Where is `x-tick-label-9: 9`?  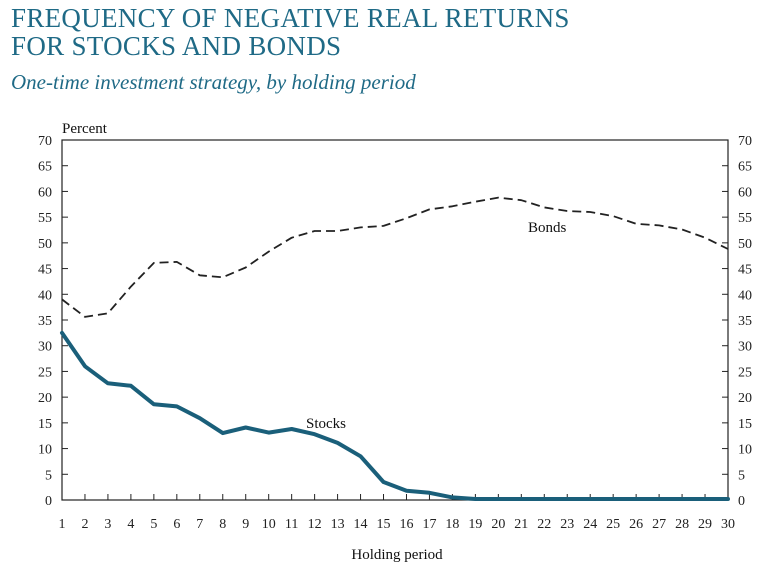 x-tick-label-9: 9 is located at coordinates (245, 524).